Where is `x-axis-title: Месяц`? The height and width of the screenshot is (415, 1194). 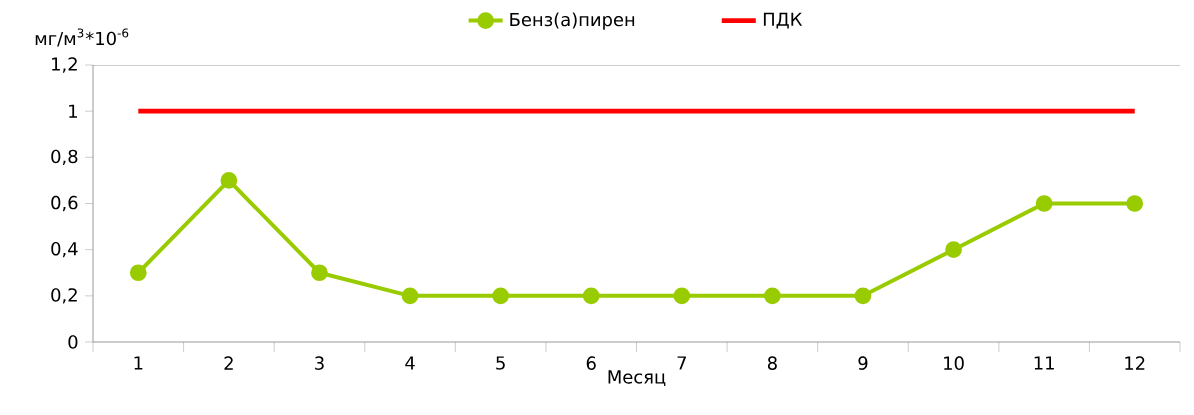
x-axis-title: Месяц is located at coordinates (637, 378).